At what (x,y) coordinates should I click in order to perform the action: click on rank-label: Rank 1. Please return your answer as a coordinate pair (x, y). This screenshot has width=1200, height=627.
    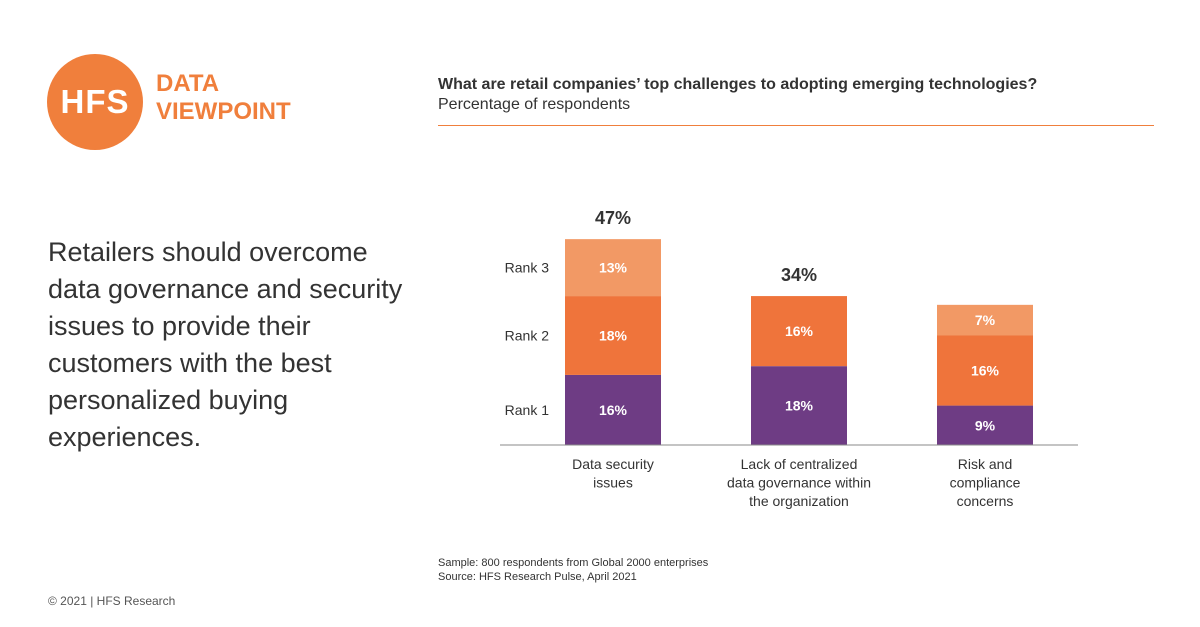
    Looking at the image, I should click on (527, 410).